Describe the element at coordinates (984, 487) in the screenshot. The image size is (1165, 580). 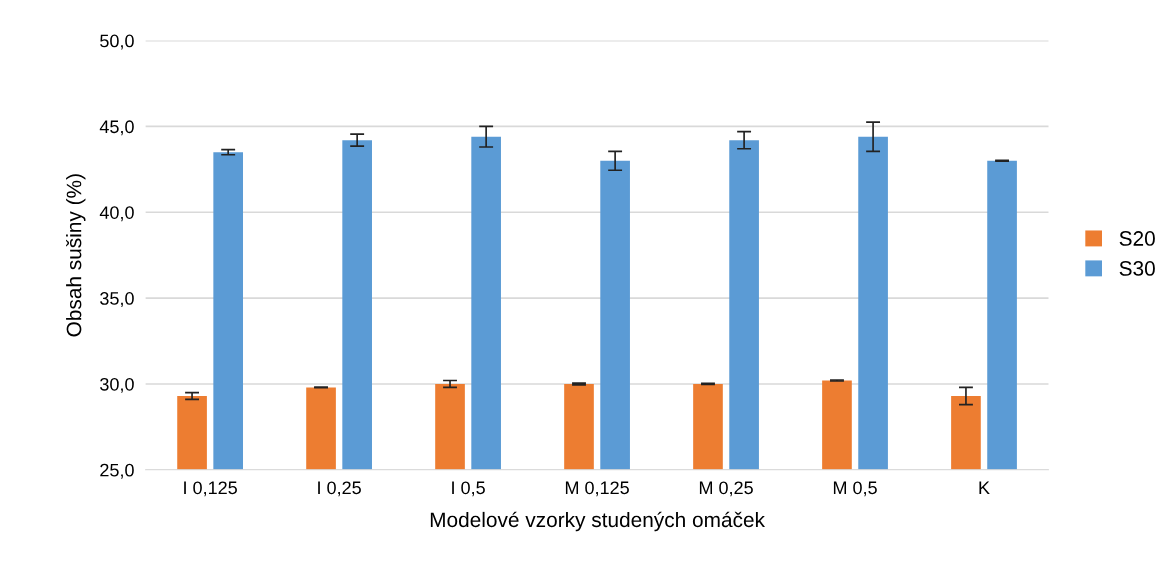
I see `x-tick-label: K` at that location.